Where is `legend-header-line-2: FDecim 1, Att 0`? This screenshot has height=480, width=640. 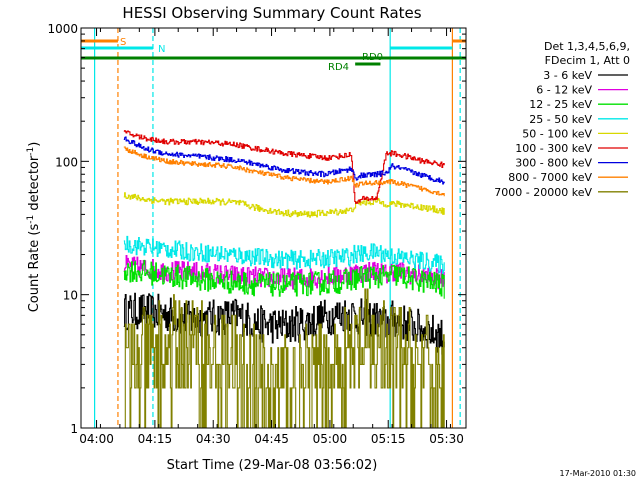 legend-header-line-2: FDecim 1, Att 0 is located at coordinates (587, 60).